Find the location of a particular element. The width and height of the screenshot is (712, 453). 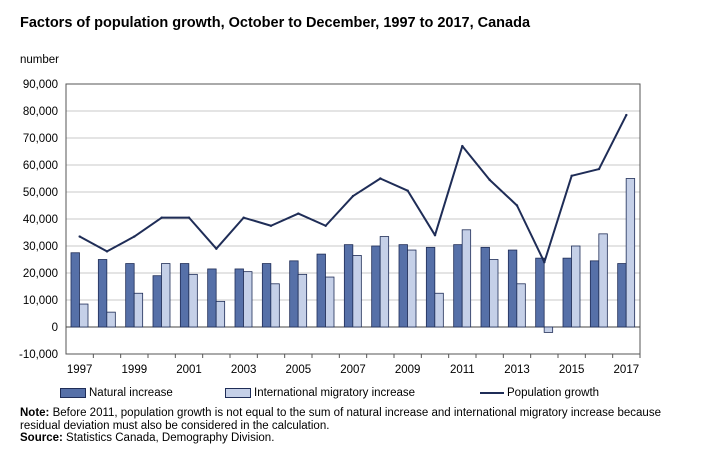

legend-swatch-natural-increase is located at coordinates (73, 393).